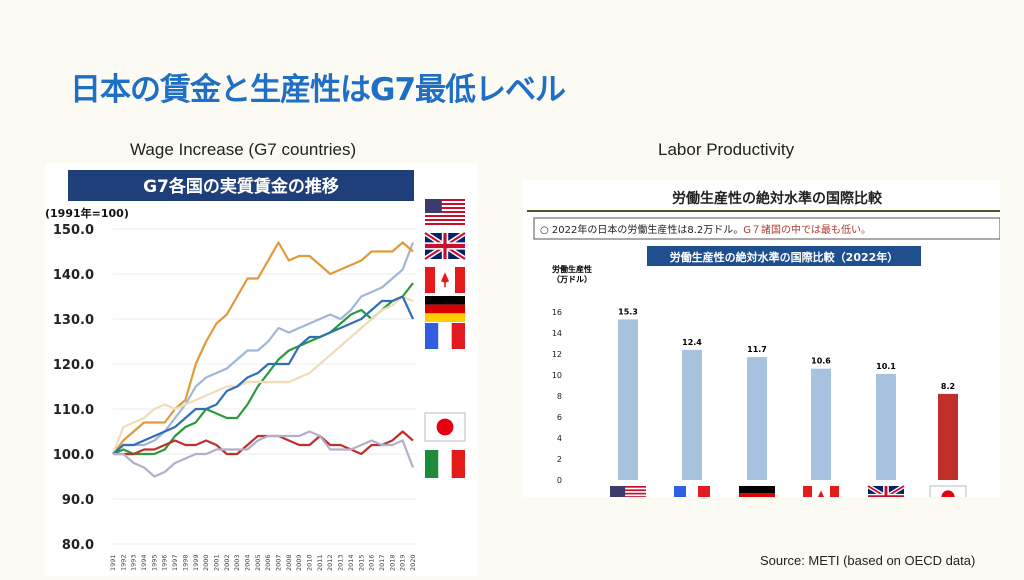  What do you see at coordinates (227, 562) in the screenshot?
I see `x-tick-label: 2002` at bounding box center [227, 562].